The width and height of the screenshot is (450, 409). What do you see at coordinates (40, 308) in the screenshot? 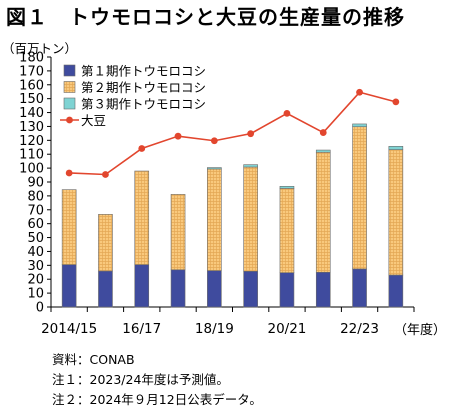
I see `y-tick-label: 0` at bounding box center [40, 308].